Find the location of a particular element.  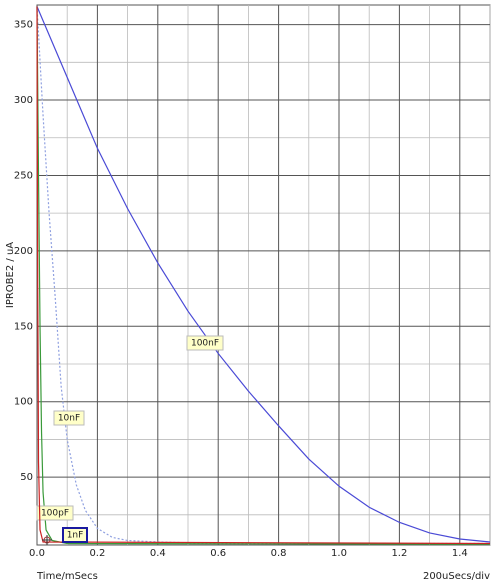

series-tag: 100pF is located at coordinates (55, 514).